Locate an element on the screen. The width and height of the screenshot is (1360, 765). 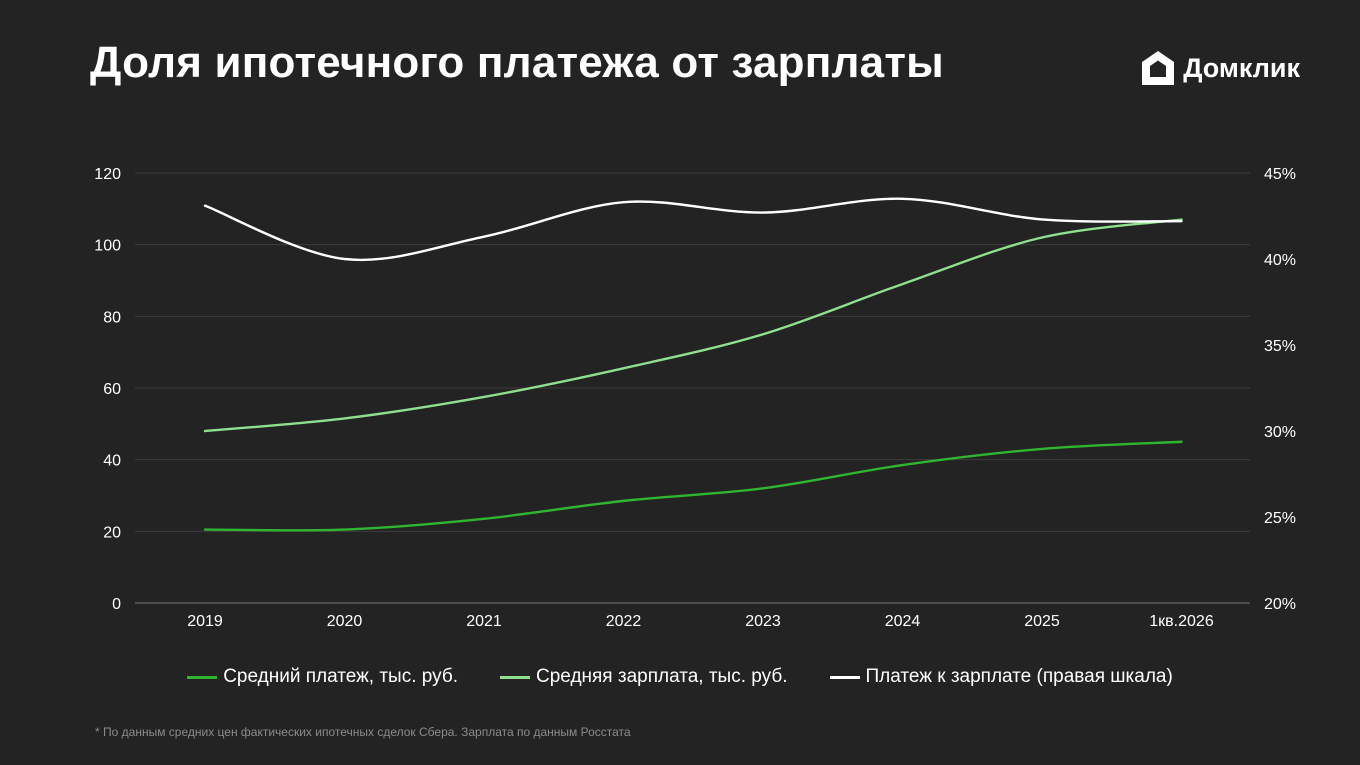
legend-swatch-payment is located at coordinates (202, 677).